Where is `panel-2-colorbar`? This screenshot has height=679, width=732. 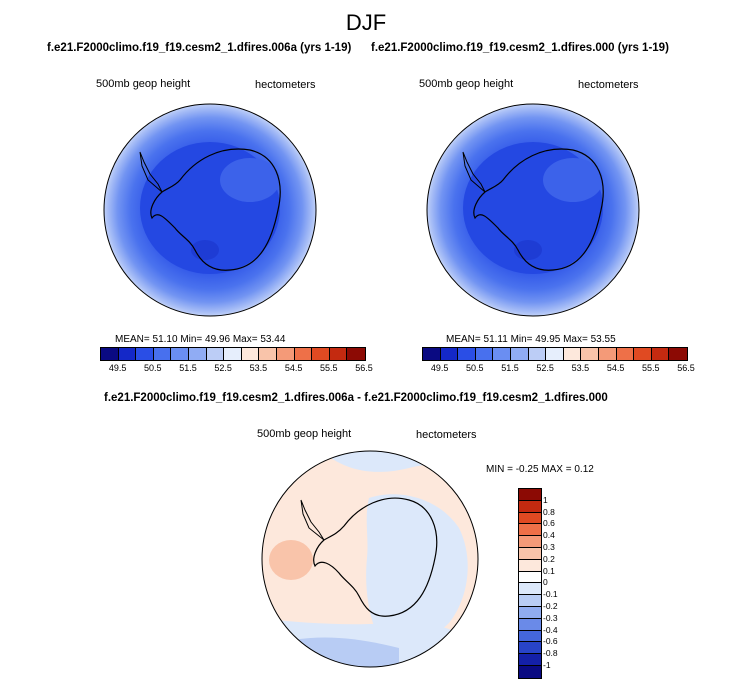
panel-2-colorbar is located at coordinates (555, 354).